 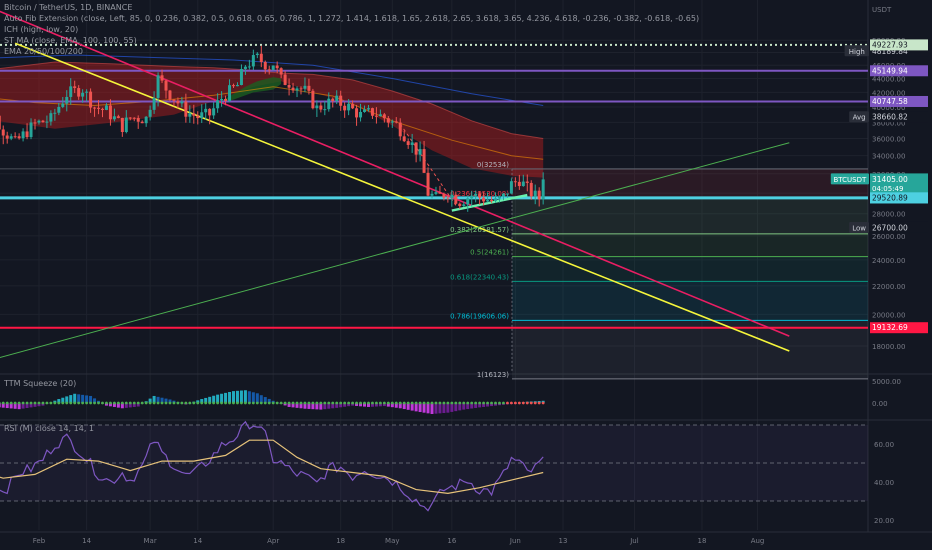 What do you see at coordinates (70, 40) in the screenshot?
I see `indicator-stma: ST MA (close, EMA, 100, 100, 55)` at bounding box center [70, 40].